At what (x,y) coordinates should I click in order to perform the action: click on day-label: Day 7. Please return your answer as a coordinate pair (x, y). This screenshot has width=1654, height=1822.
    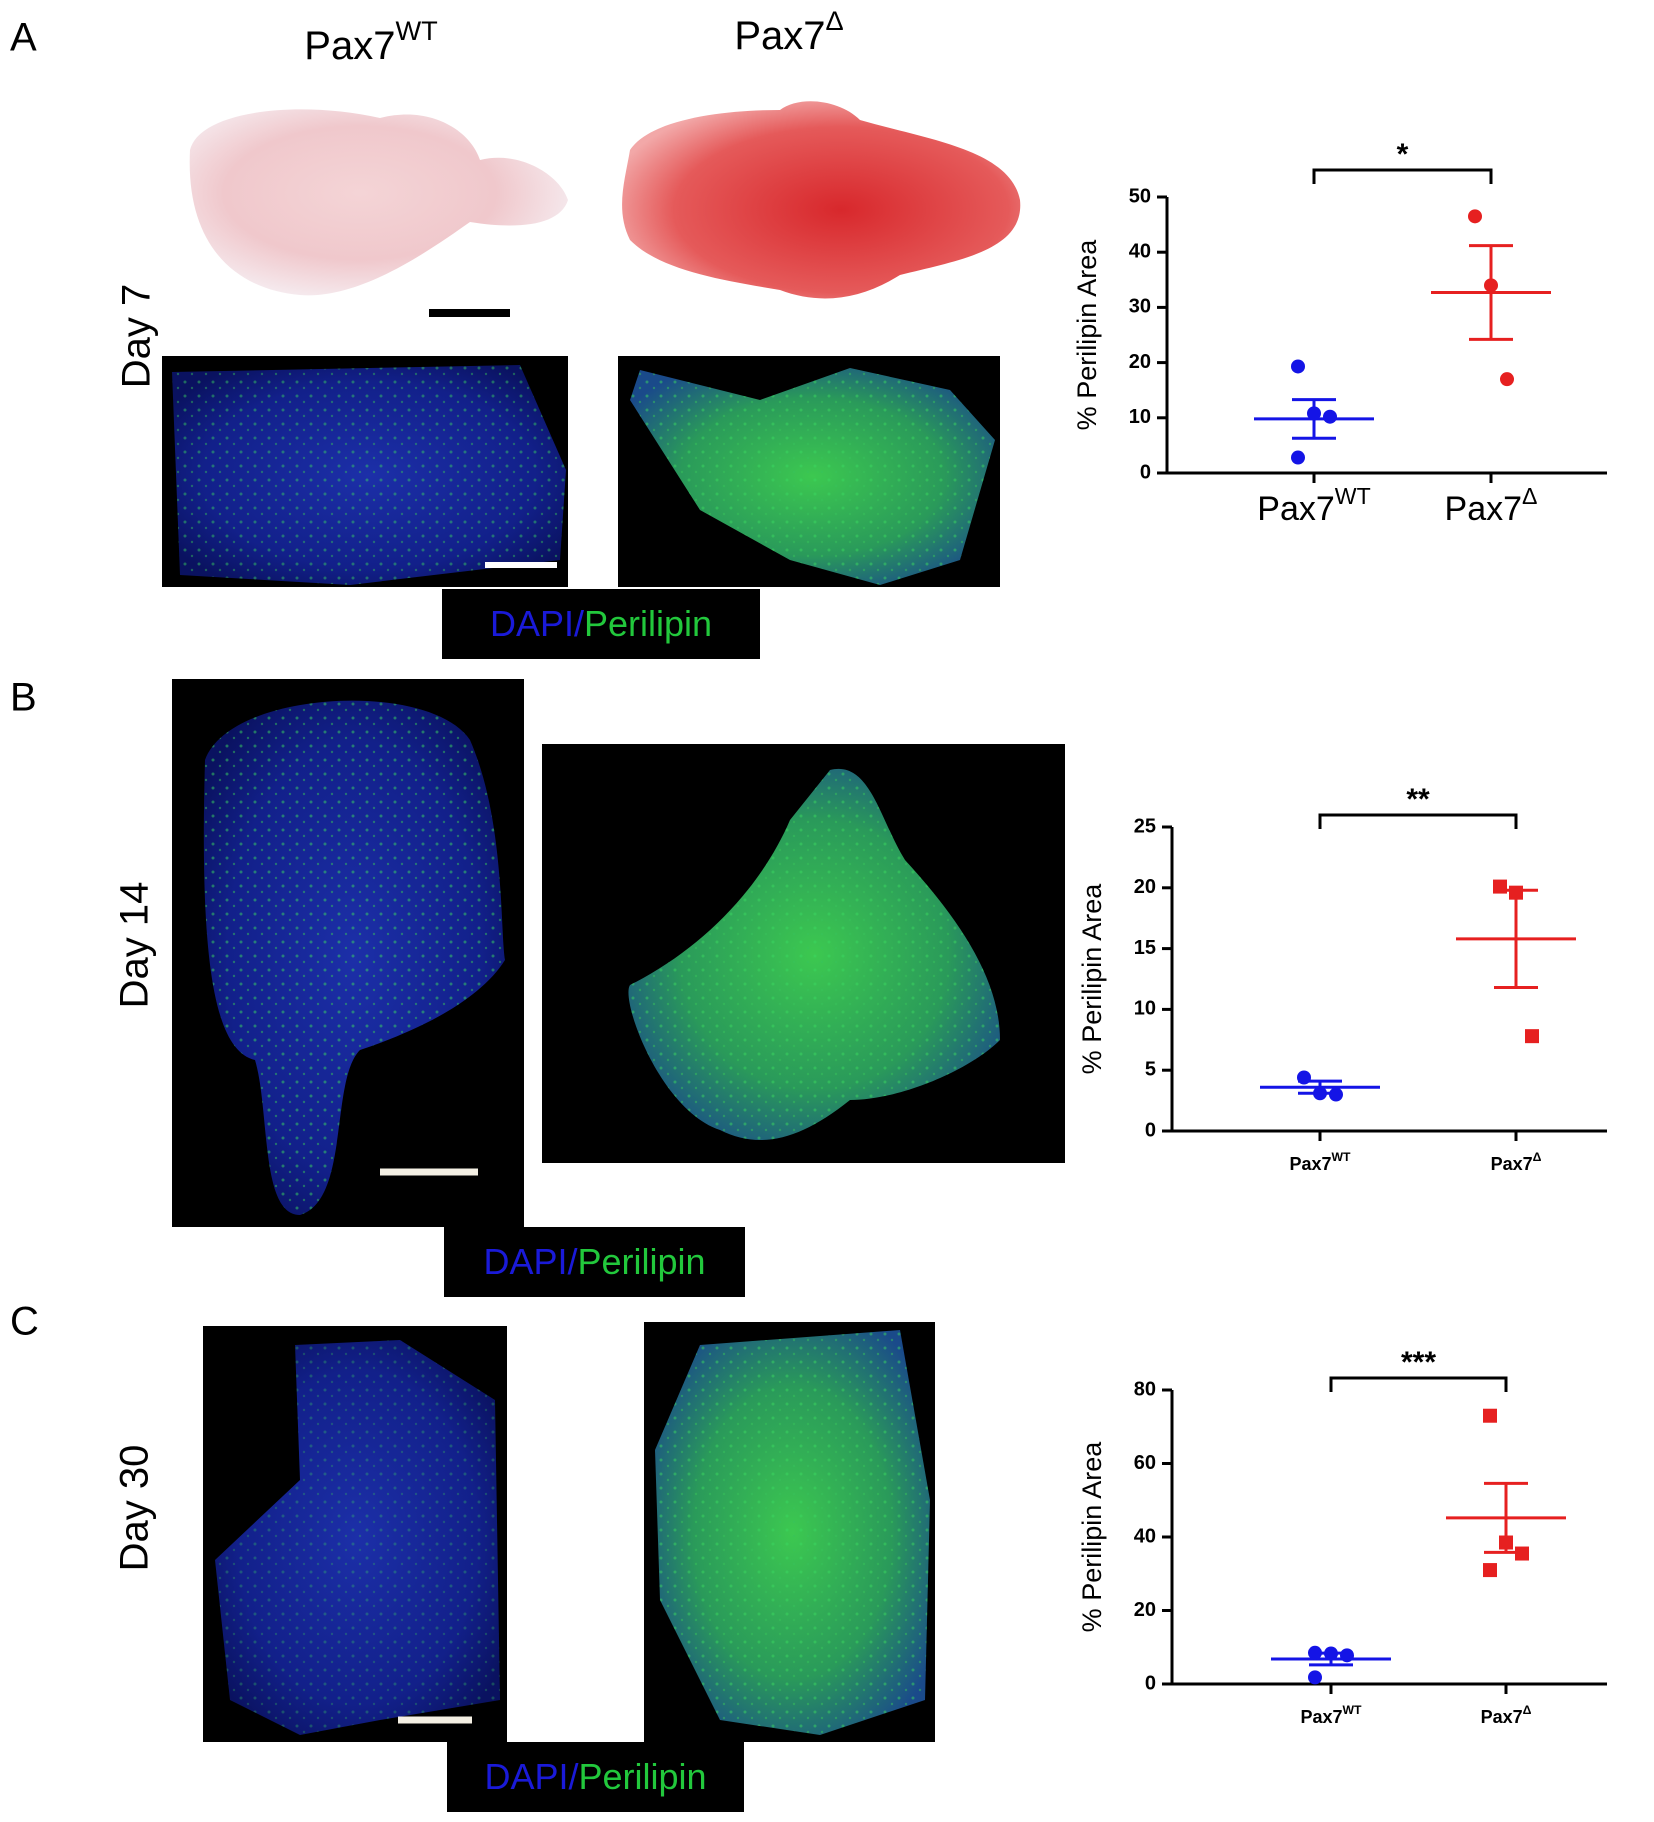
    Looking at the image, I should click on (137, 336).